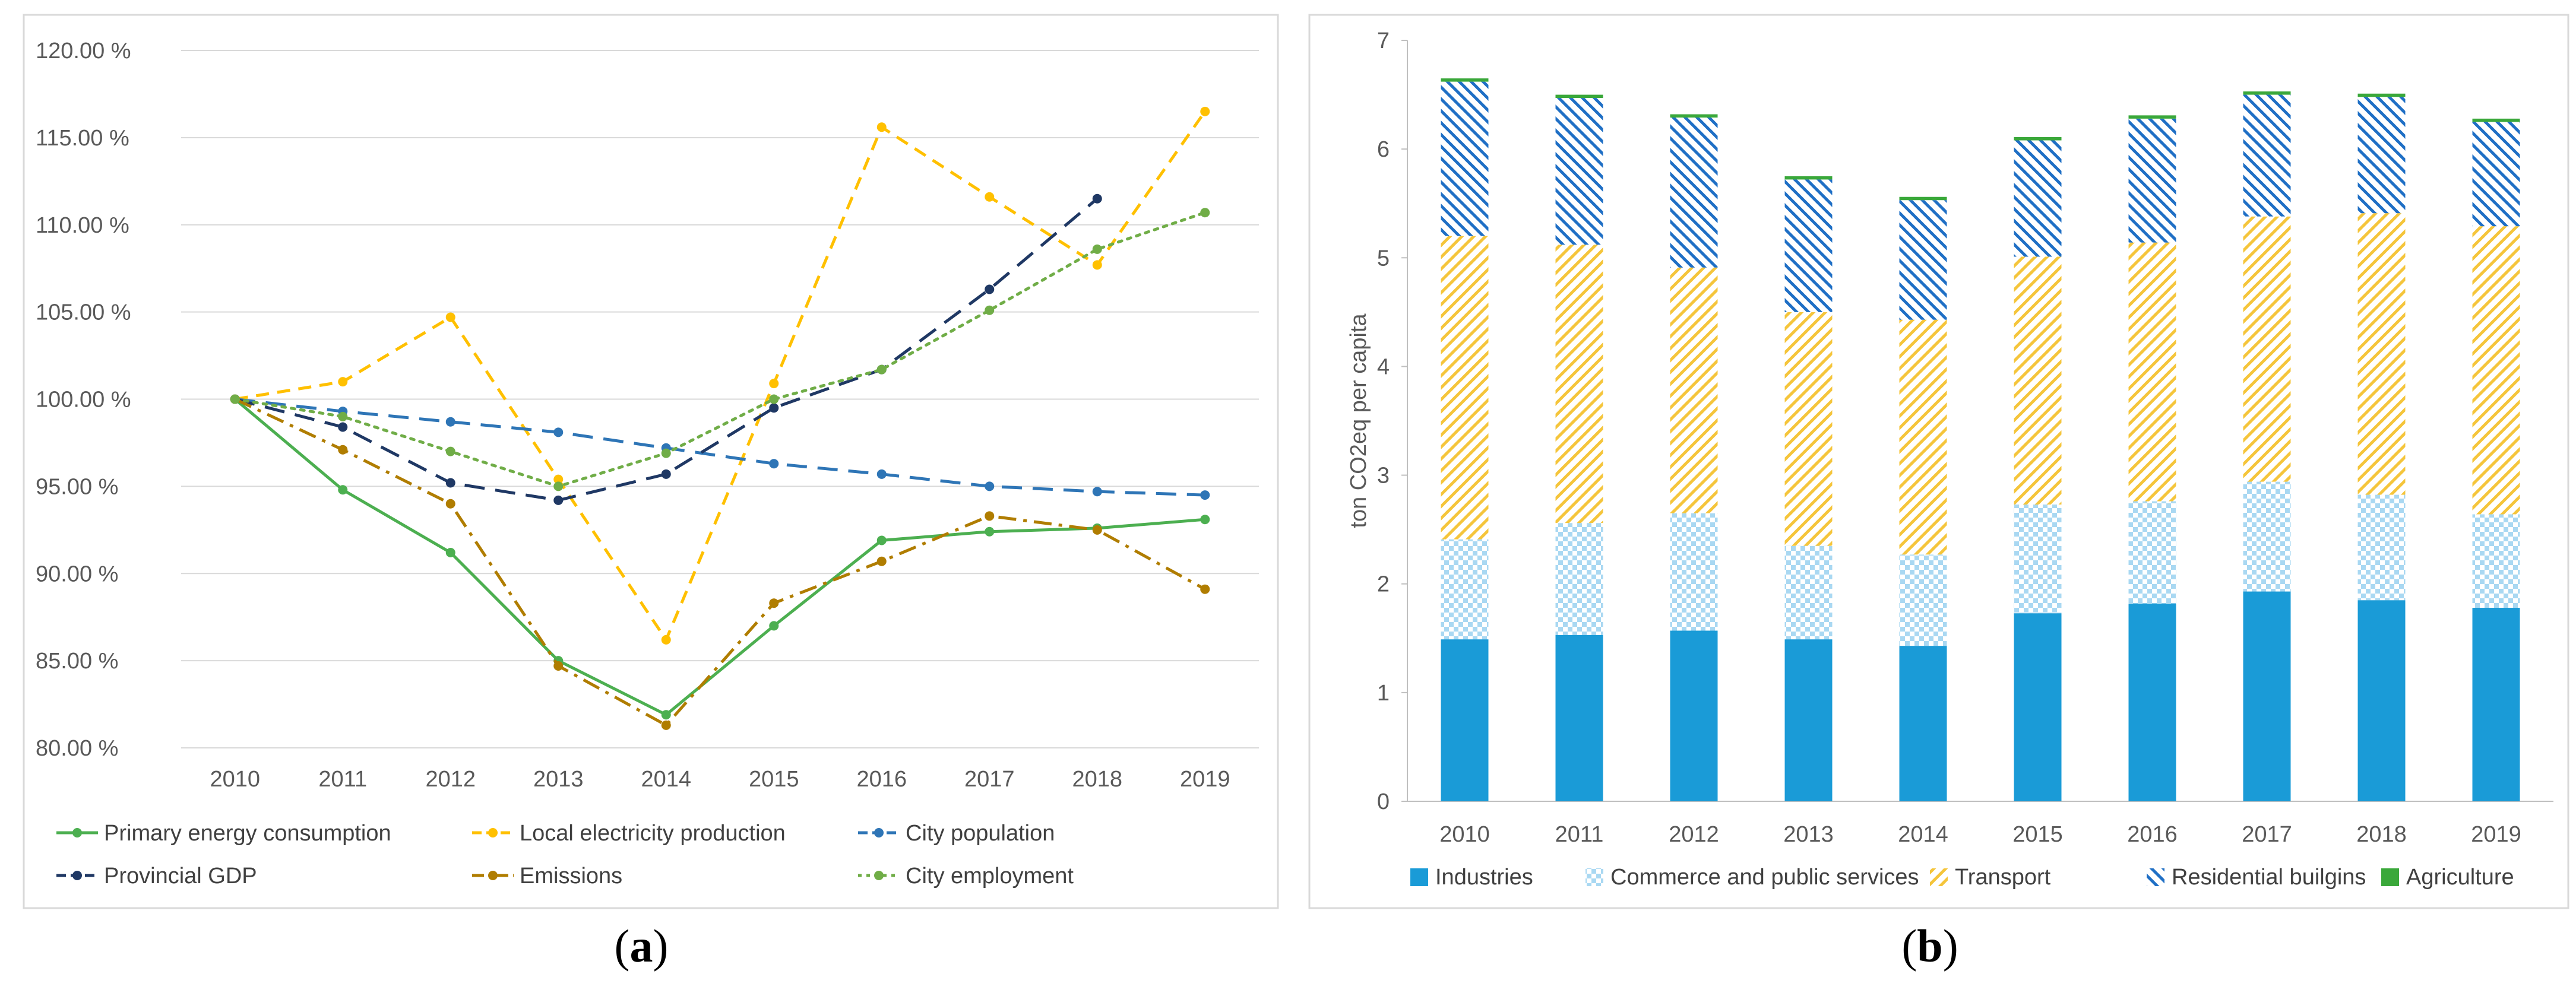  Describe the element at coordinates (1383, 40) in the screenshot. I see `y-tick-label-b: 7` at that location.